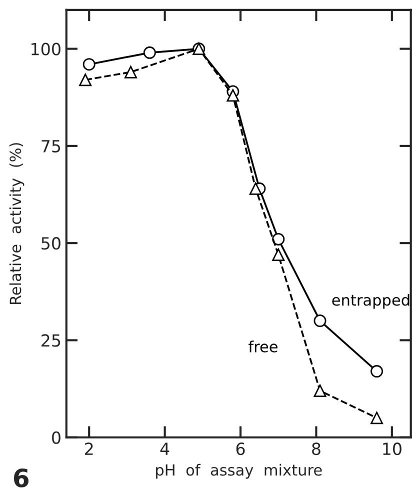 The image size is (415, 497). Describe the element at coordinates (165, 448) in the screenshot. I see `x-tick-label: 4` at that location.